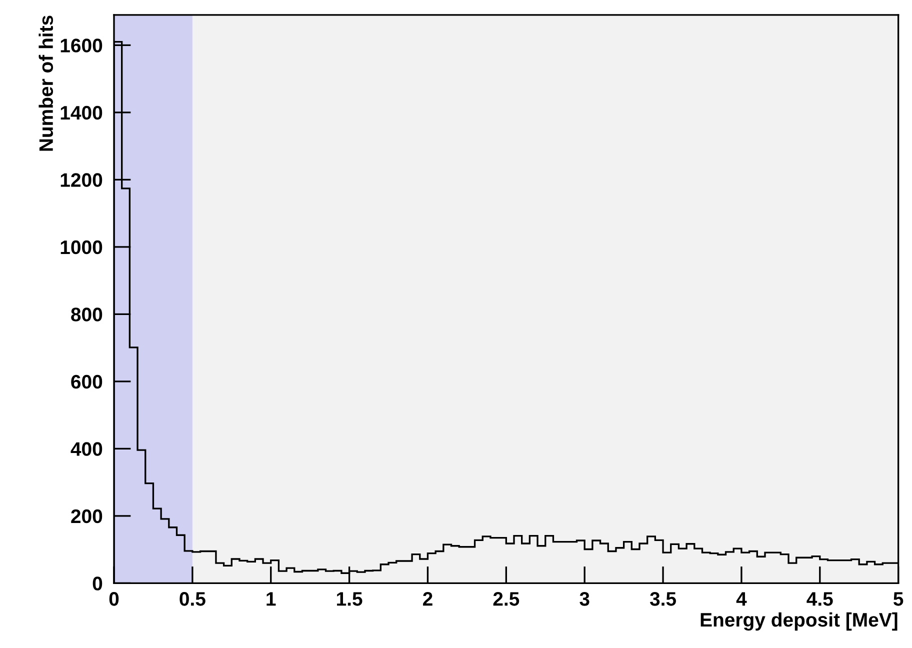 This screenshot has width=912, height=648. I want to click on y-tick-label: 1200, so click(81, 180).